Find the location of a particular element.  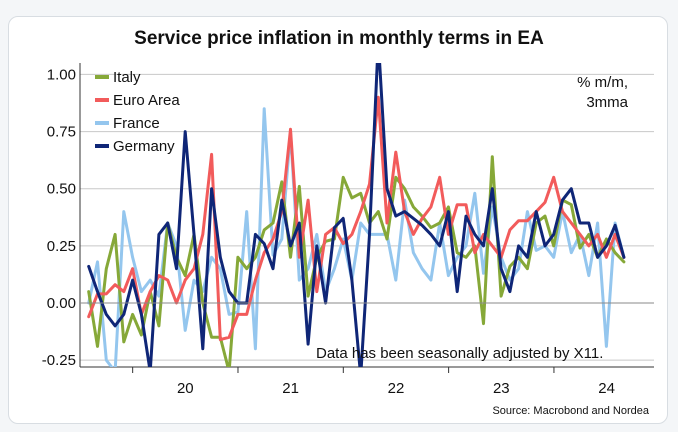

x-tick-label: 24 is located at coordinates (606, 388).